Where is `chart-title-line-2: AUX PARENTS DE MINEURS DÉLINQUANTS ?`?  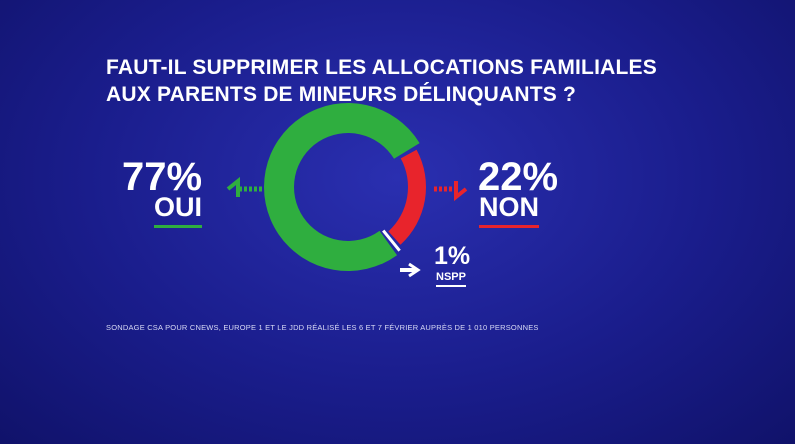 chart-title-line-2: AUX PARENTS DE MINEURS DÉLINQUANTS ? is located at coordinates (341, 94).